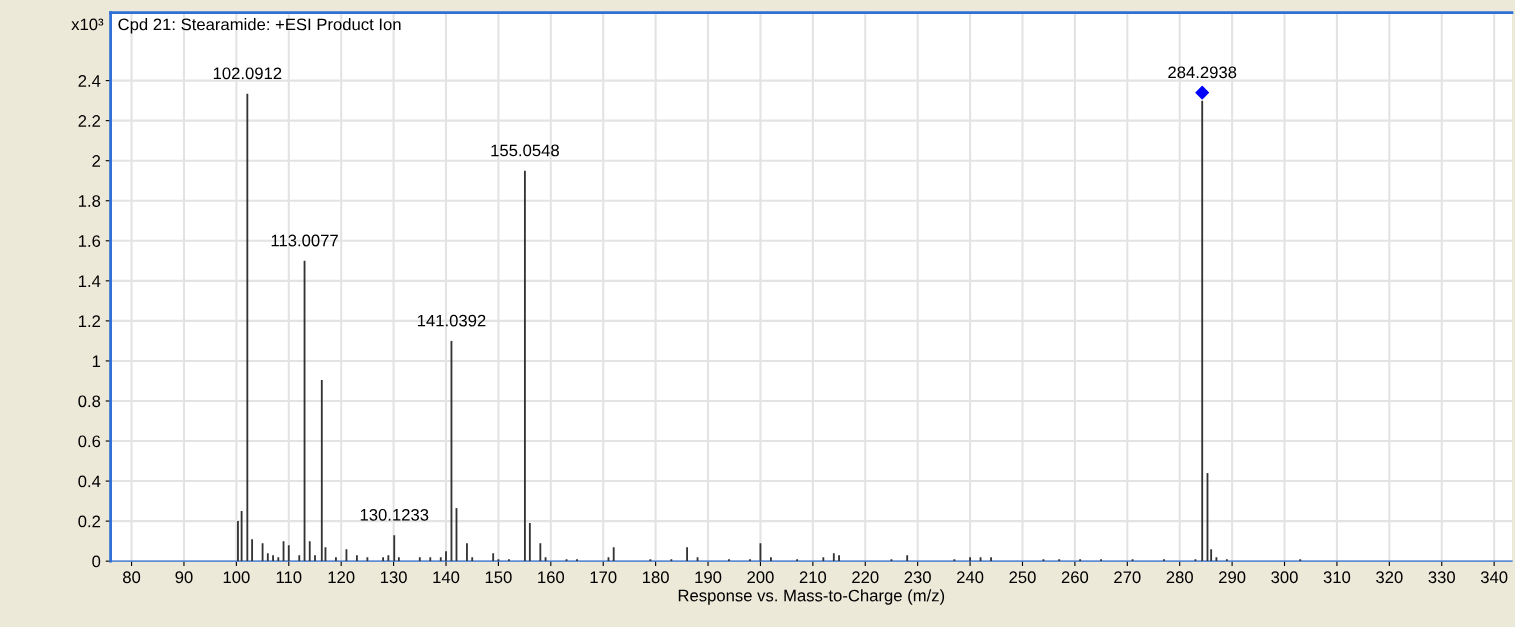 The image size is (1515, 627). Describe the element at coordinates (89, 81) in the screenshot. I see `y-tick-label: 2.4` at that location.